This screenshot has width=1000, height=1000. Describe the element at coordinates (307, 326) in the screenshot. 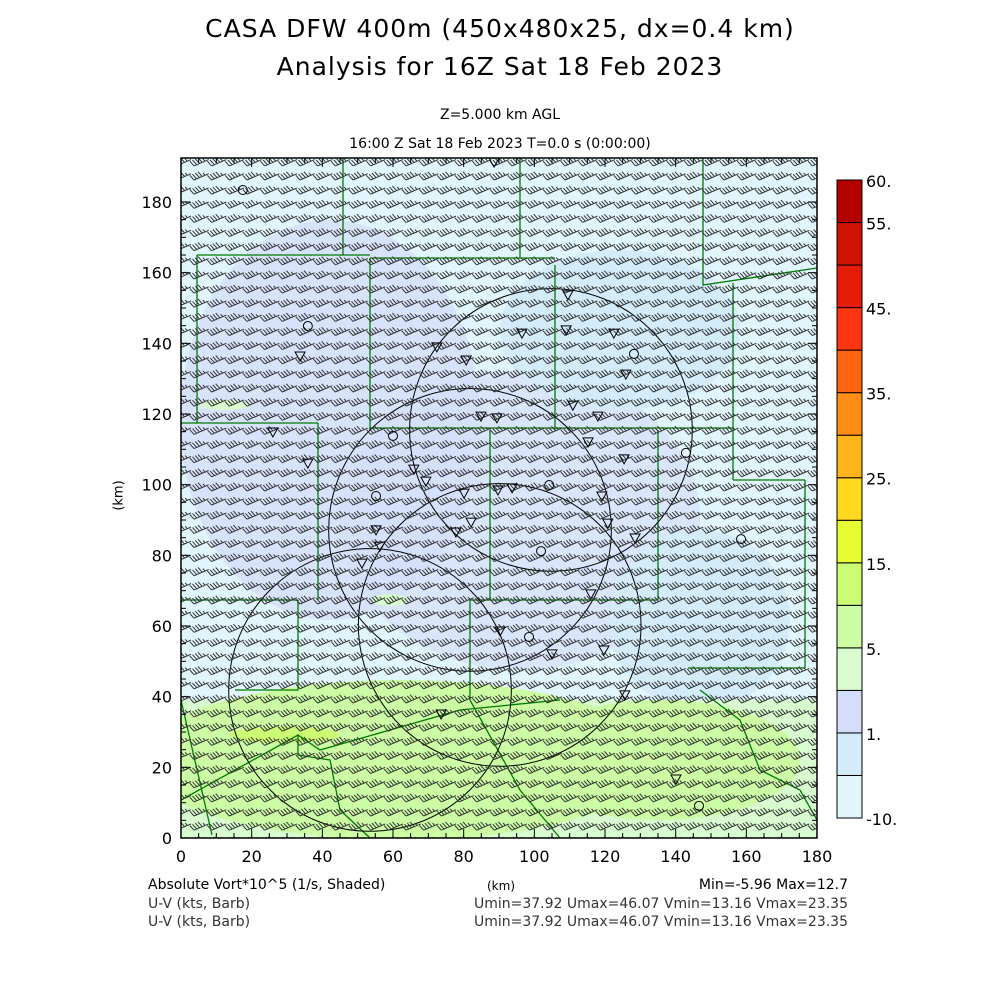

I see `station-circle-marker` at that location.